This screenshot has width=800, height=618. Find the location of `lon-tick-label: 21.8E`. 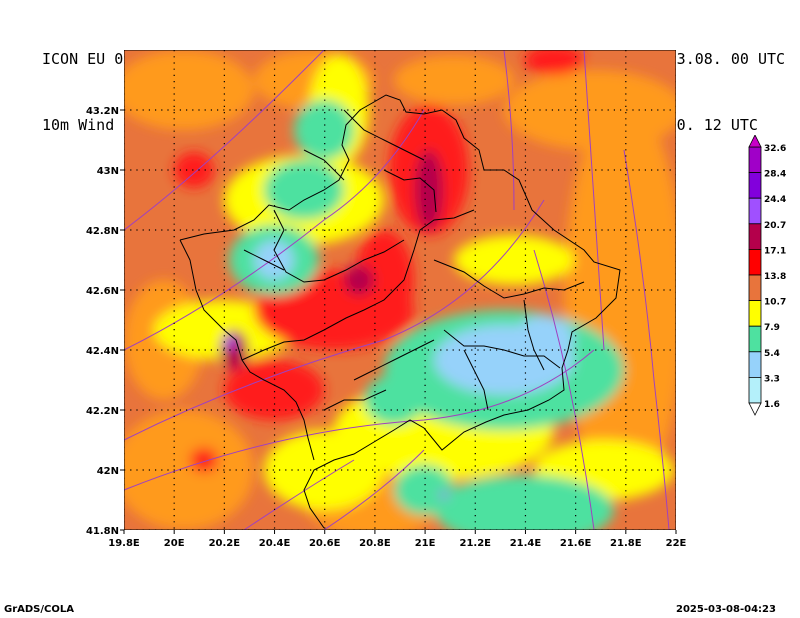

lon-tick-label: 21.8E is located at coordinates (626, 543).